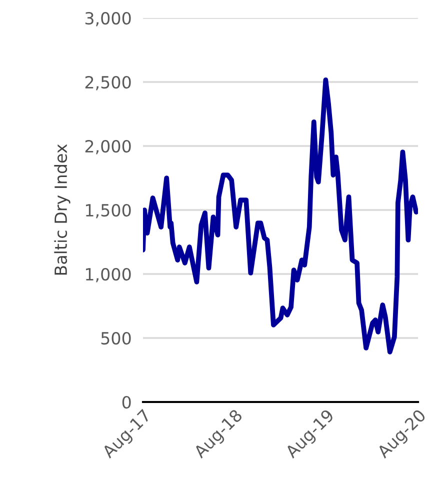  Describe the element at coordinates (62, 209) in the screenshot. I see `y-axis-title: Baltic Dry Index` at that location.